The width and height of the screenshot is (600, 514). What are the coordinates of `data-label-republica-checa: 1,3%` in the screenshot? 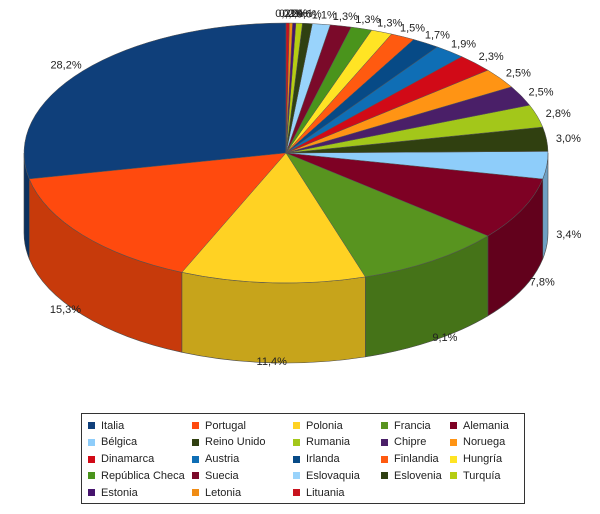 It's located at (367, 20).